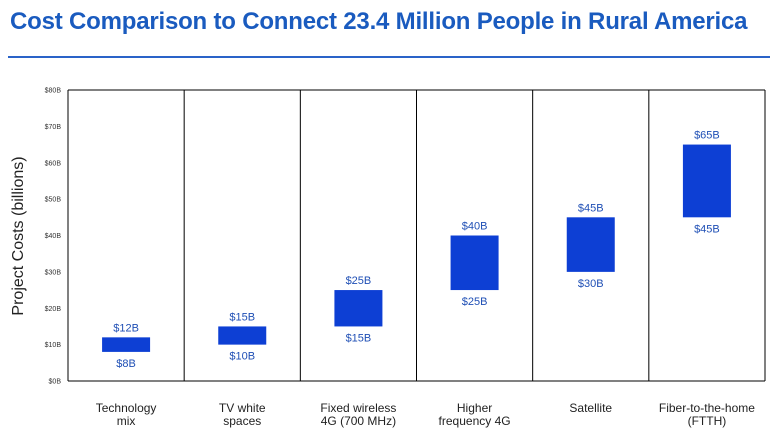  What do you see at coordinates (53, 200) in the screenshot?
I see `y-tick-label: $50B` at bounding box center [53, 200].